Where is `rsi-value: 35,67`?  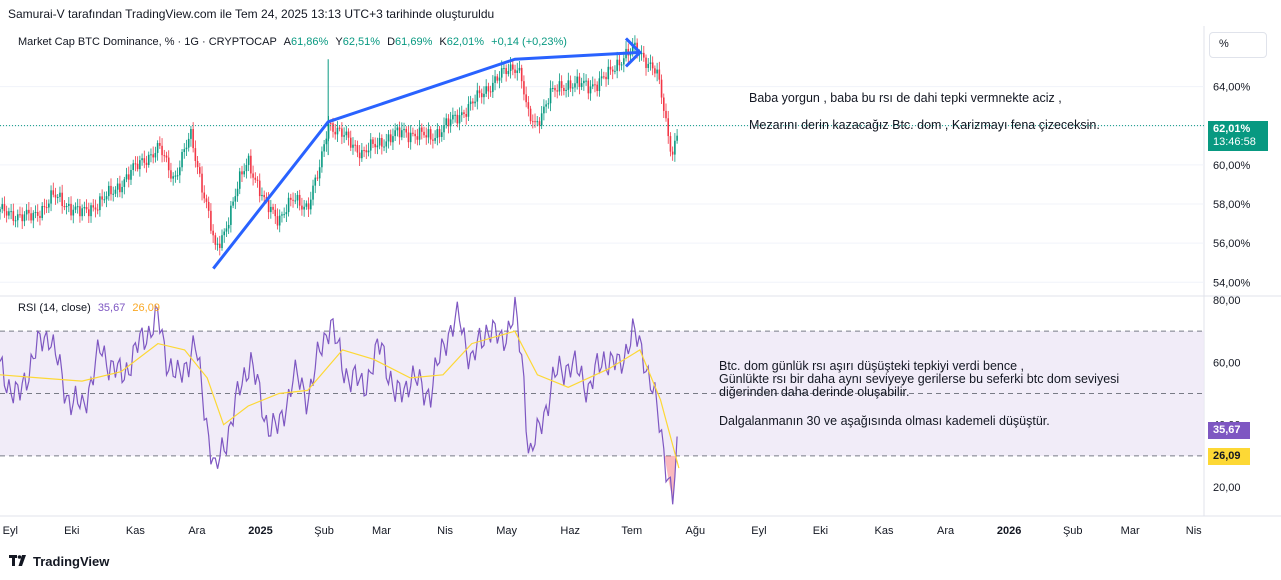
rsi-value: 35,67 is located at coordinates (111, 308).